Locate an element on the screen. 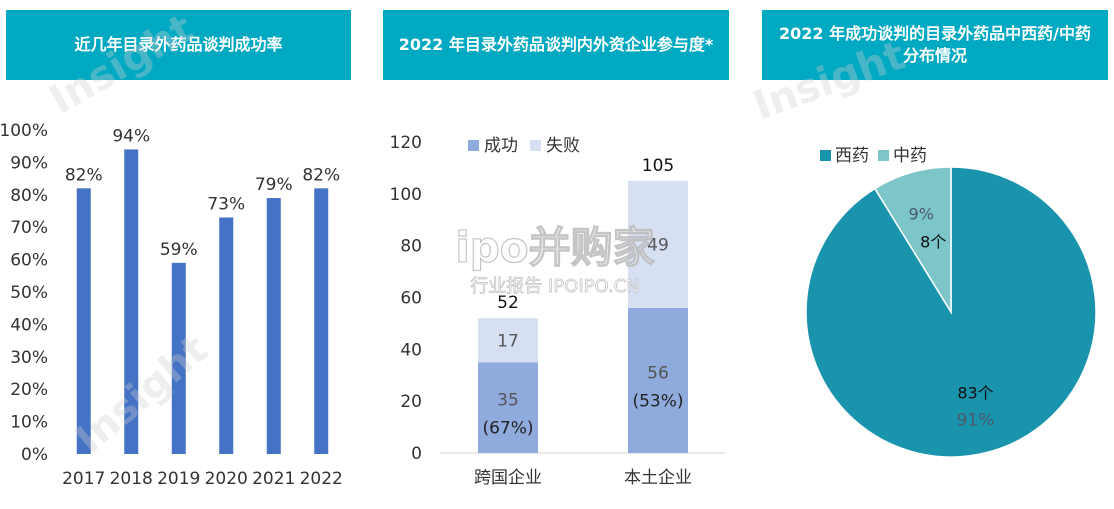  y-tick-label: 0% is located at coordinates (34, 455).